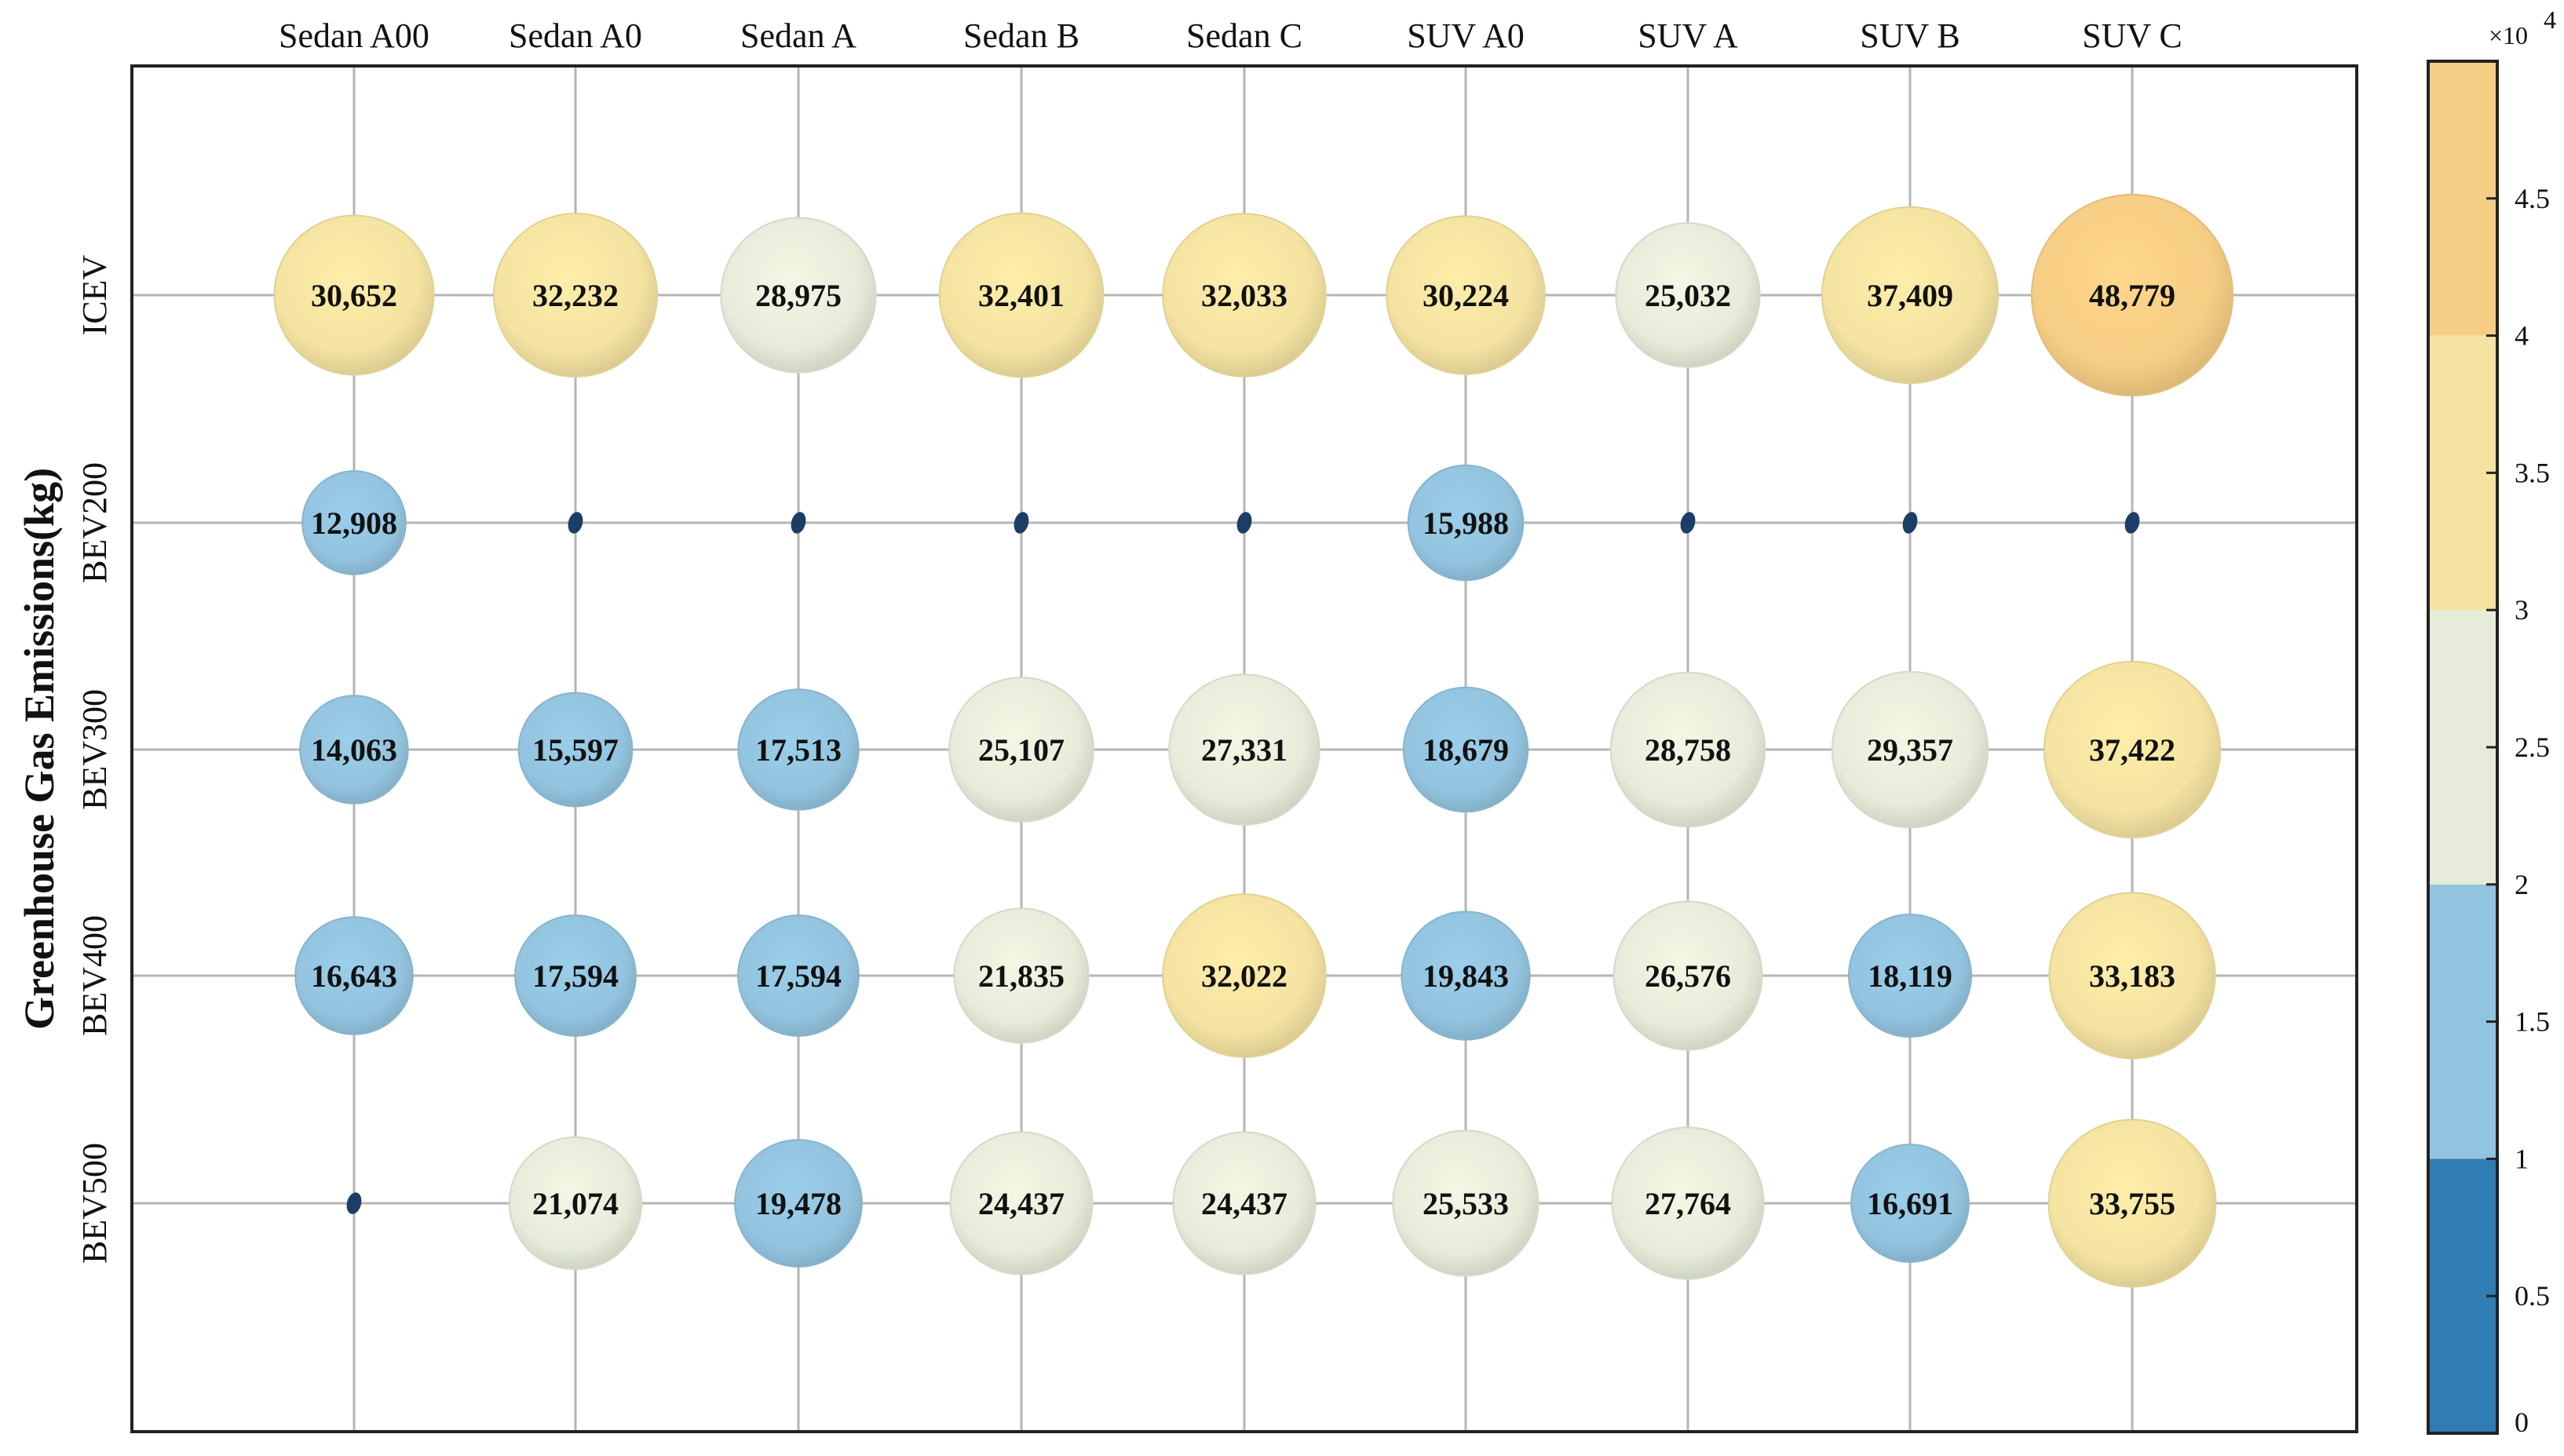  What do you see at coordinates (2532, 747) in the screenshot?
I see `colorbar-tick-label: 2.5` at bounding box center [2532, 747].